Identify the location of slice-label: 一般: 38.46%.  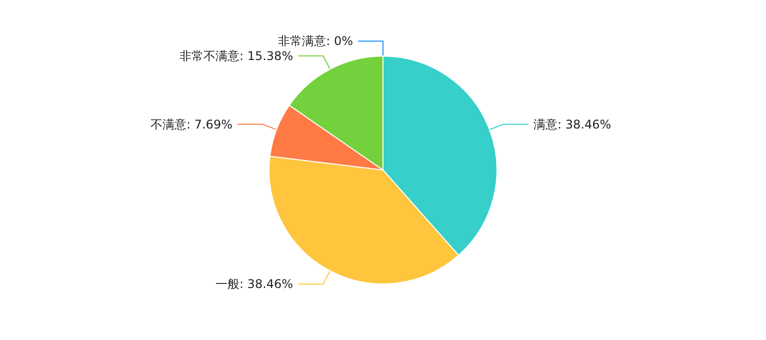
(254, 284).